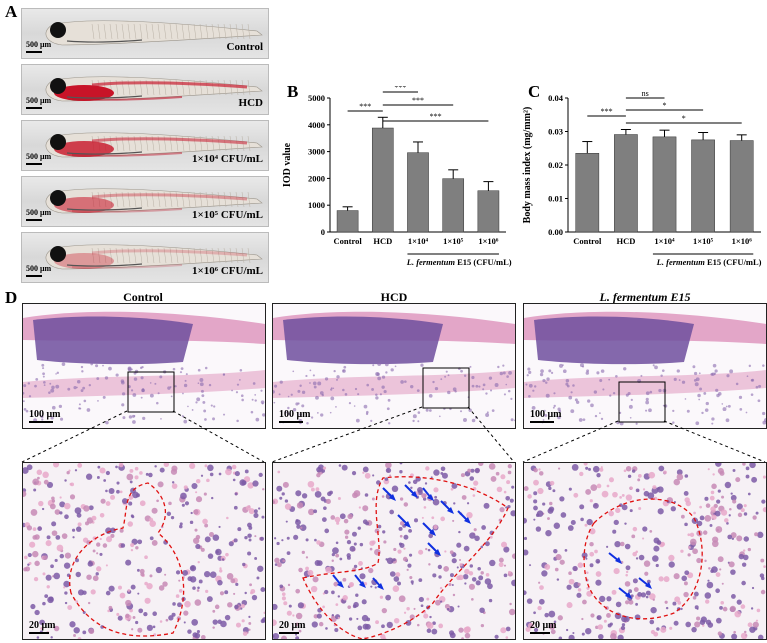 Image resolution: width=767 pixels, height=643 pixels. I want to click on histology-title-hcd: HCD, so click(394, 297).